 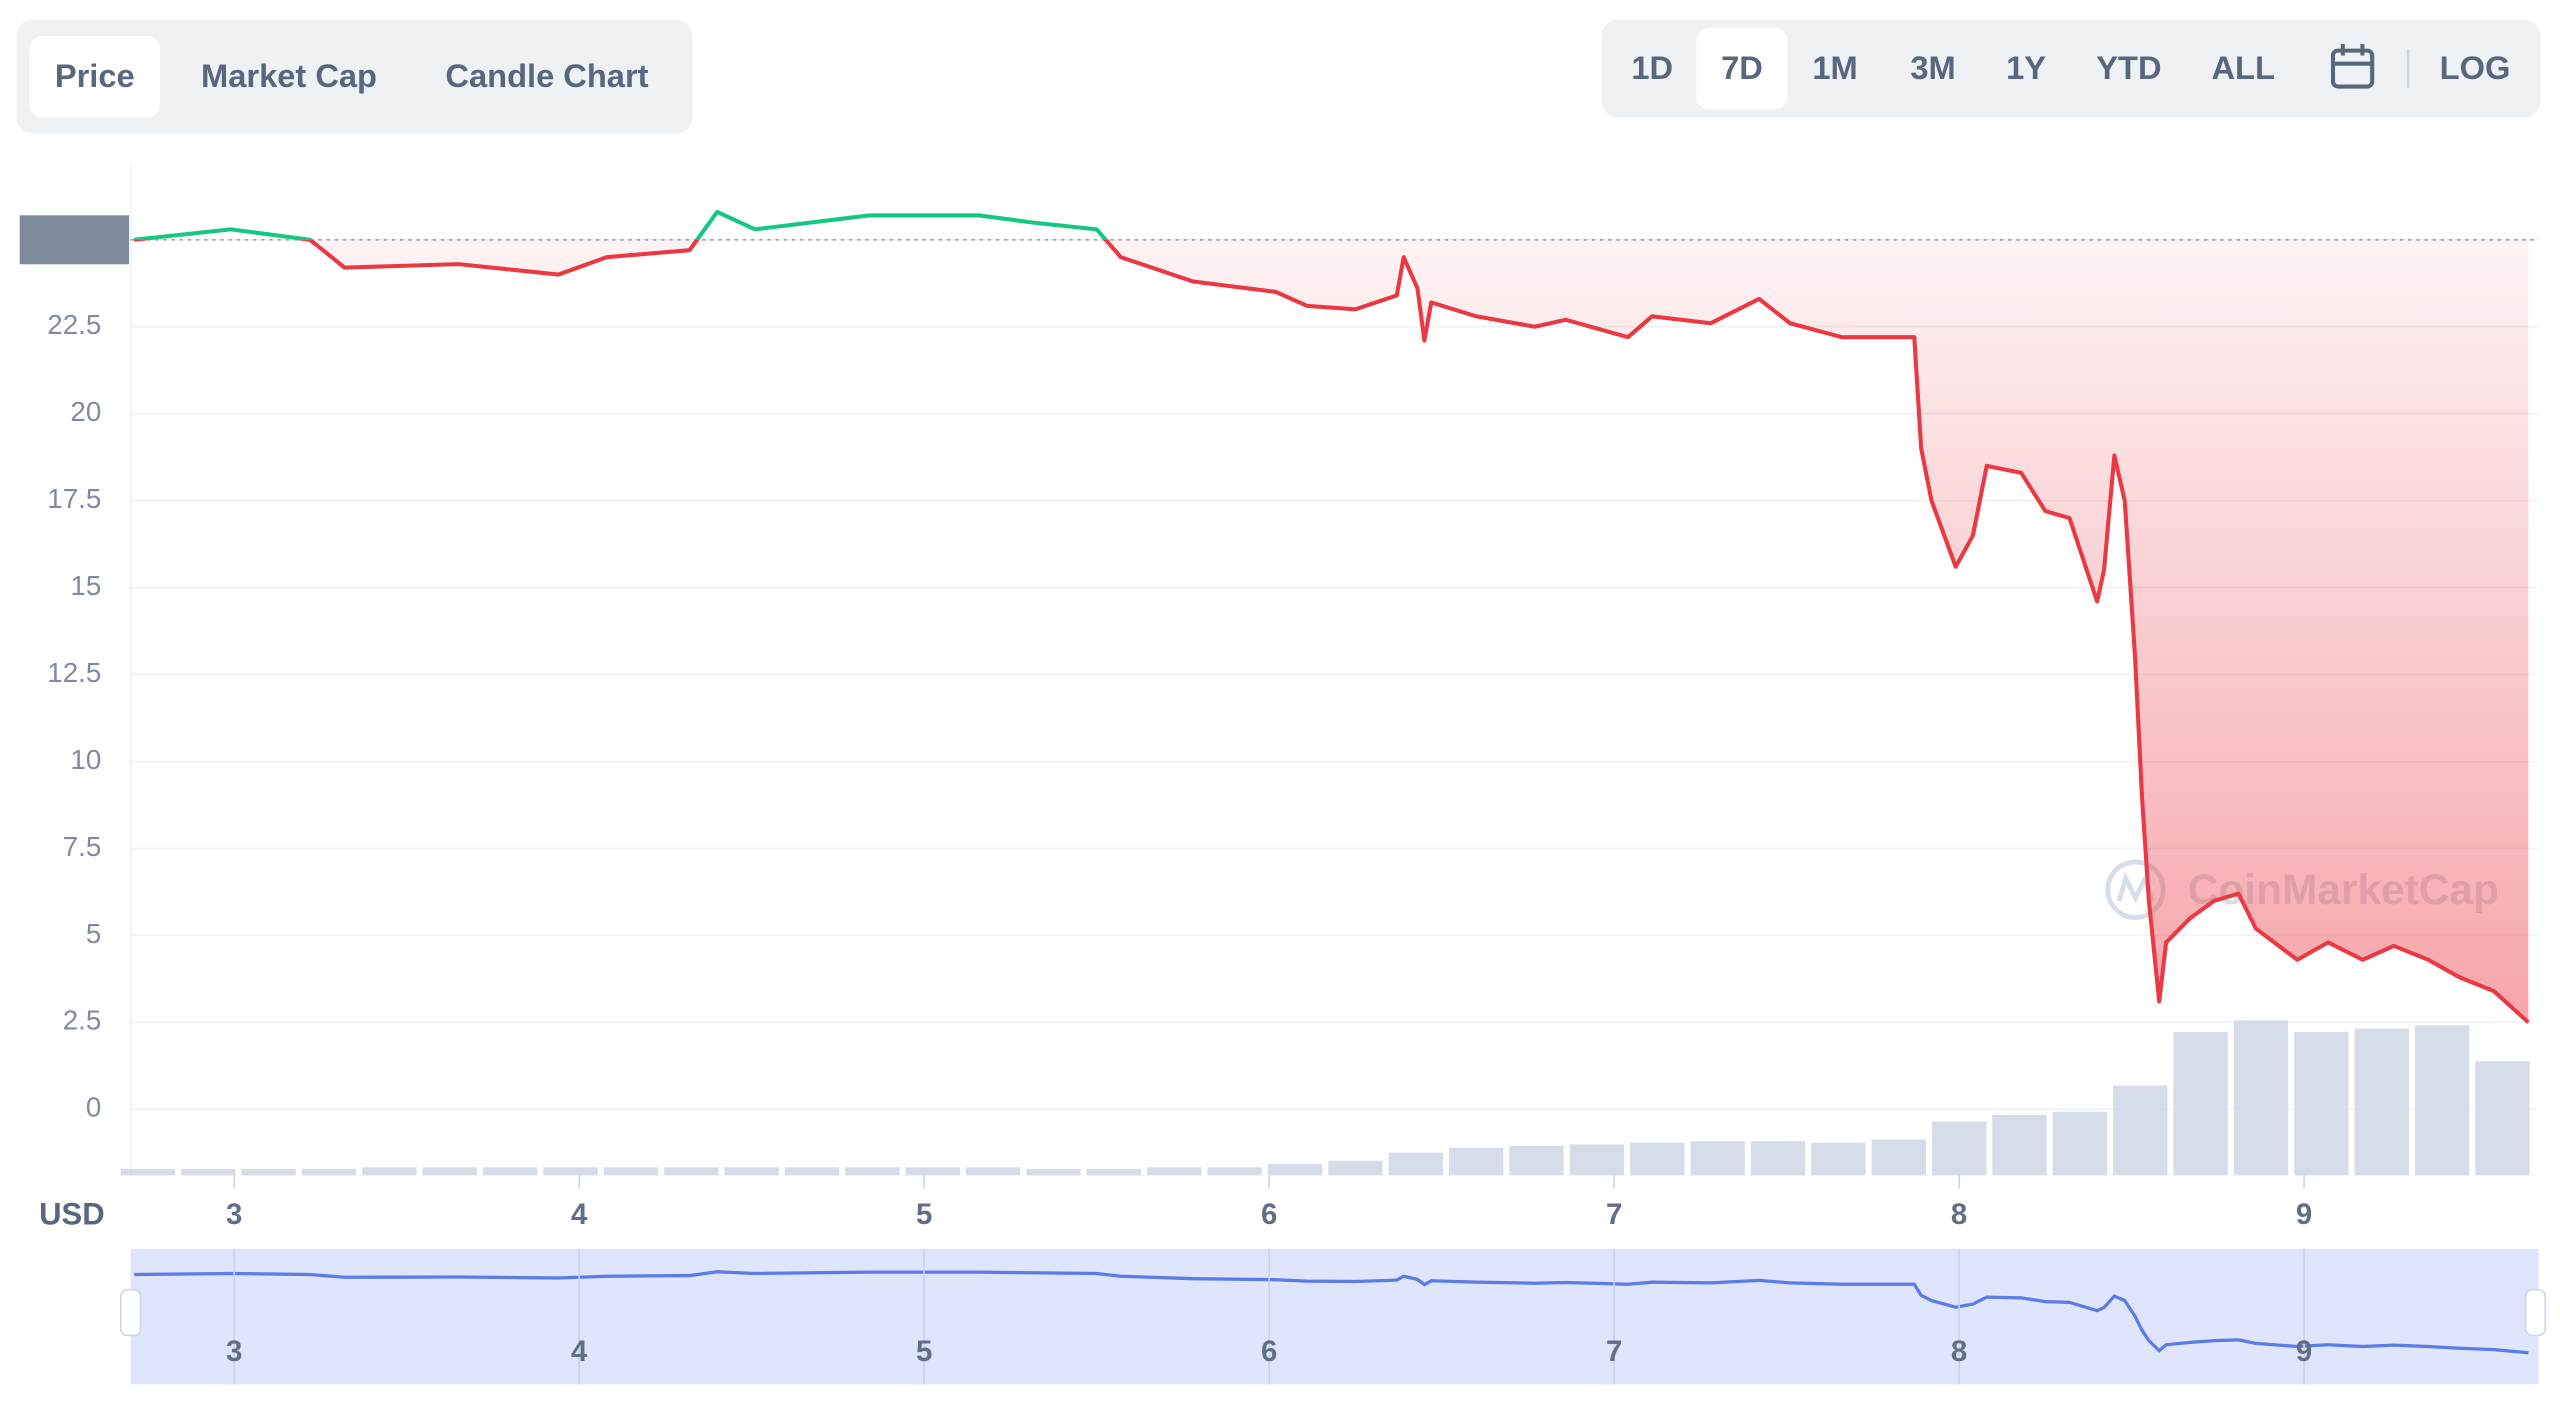 I want to click on reference-label-box, so click(x=74, y=240).